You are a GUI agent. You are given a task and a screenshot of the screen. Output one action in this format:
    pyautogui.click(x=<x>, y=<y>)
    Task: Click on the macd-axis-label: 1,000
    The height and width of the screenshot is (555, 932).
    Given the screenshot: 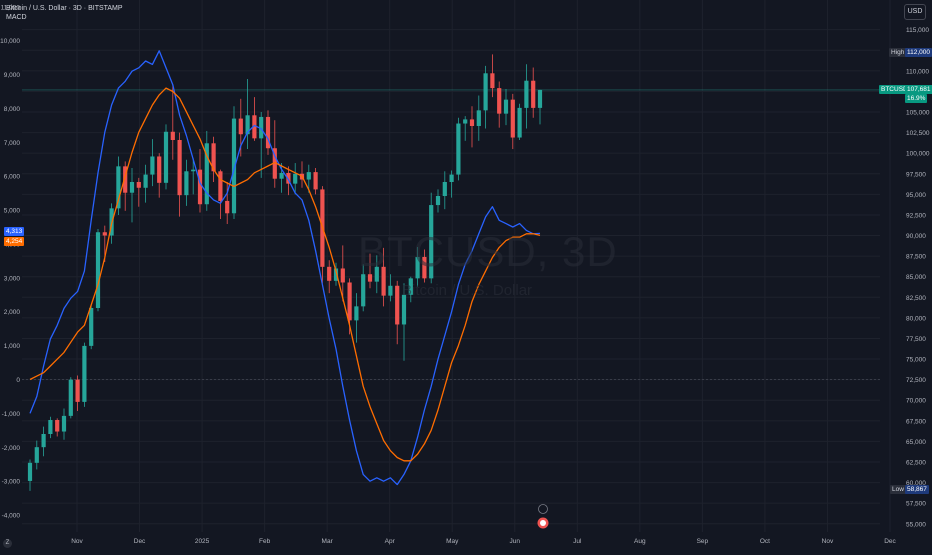 What is the action you would take?
    pyautogui.click(x=12, y=346)
    